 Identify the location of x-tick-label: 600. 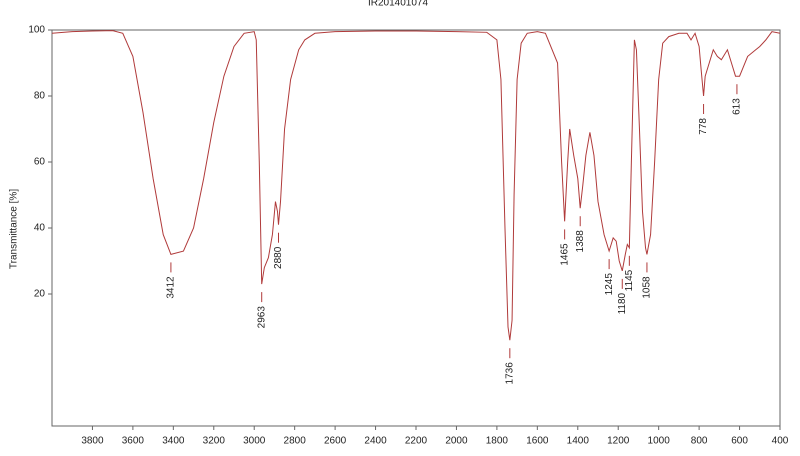
(739, 441).